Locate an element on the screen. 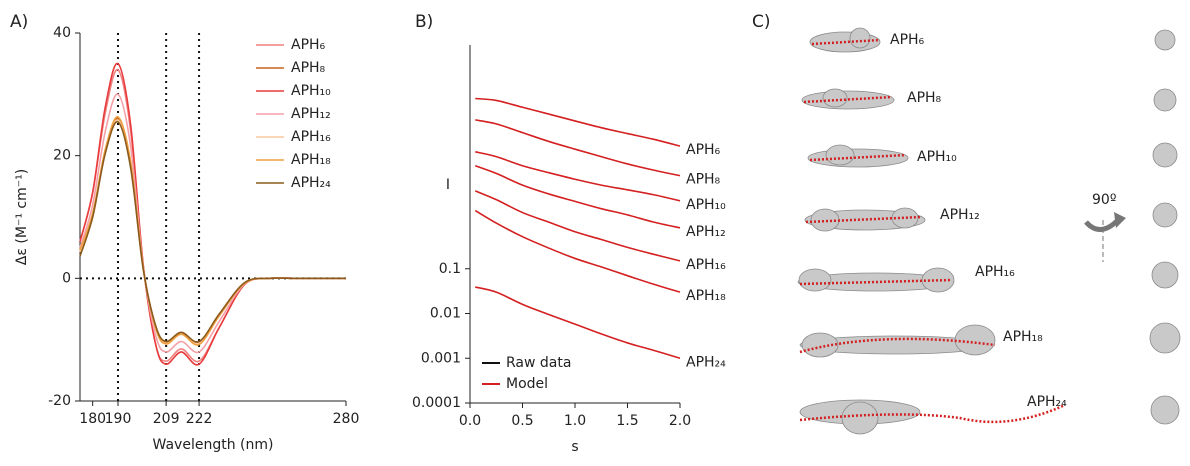 The width and height of the screenshot is (1190, 466). series-label: APH₂₄ is located at coordinates (706, 362).